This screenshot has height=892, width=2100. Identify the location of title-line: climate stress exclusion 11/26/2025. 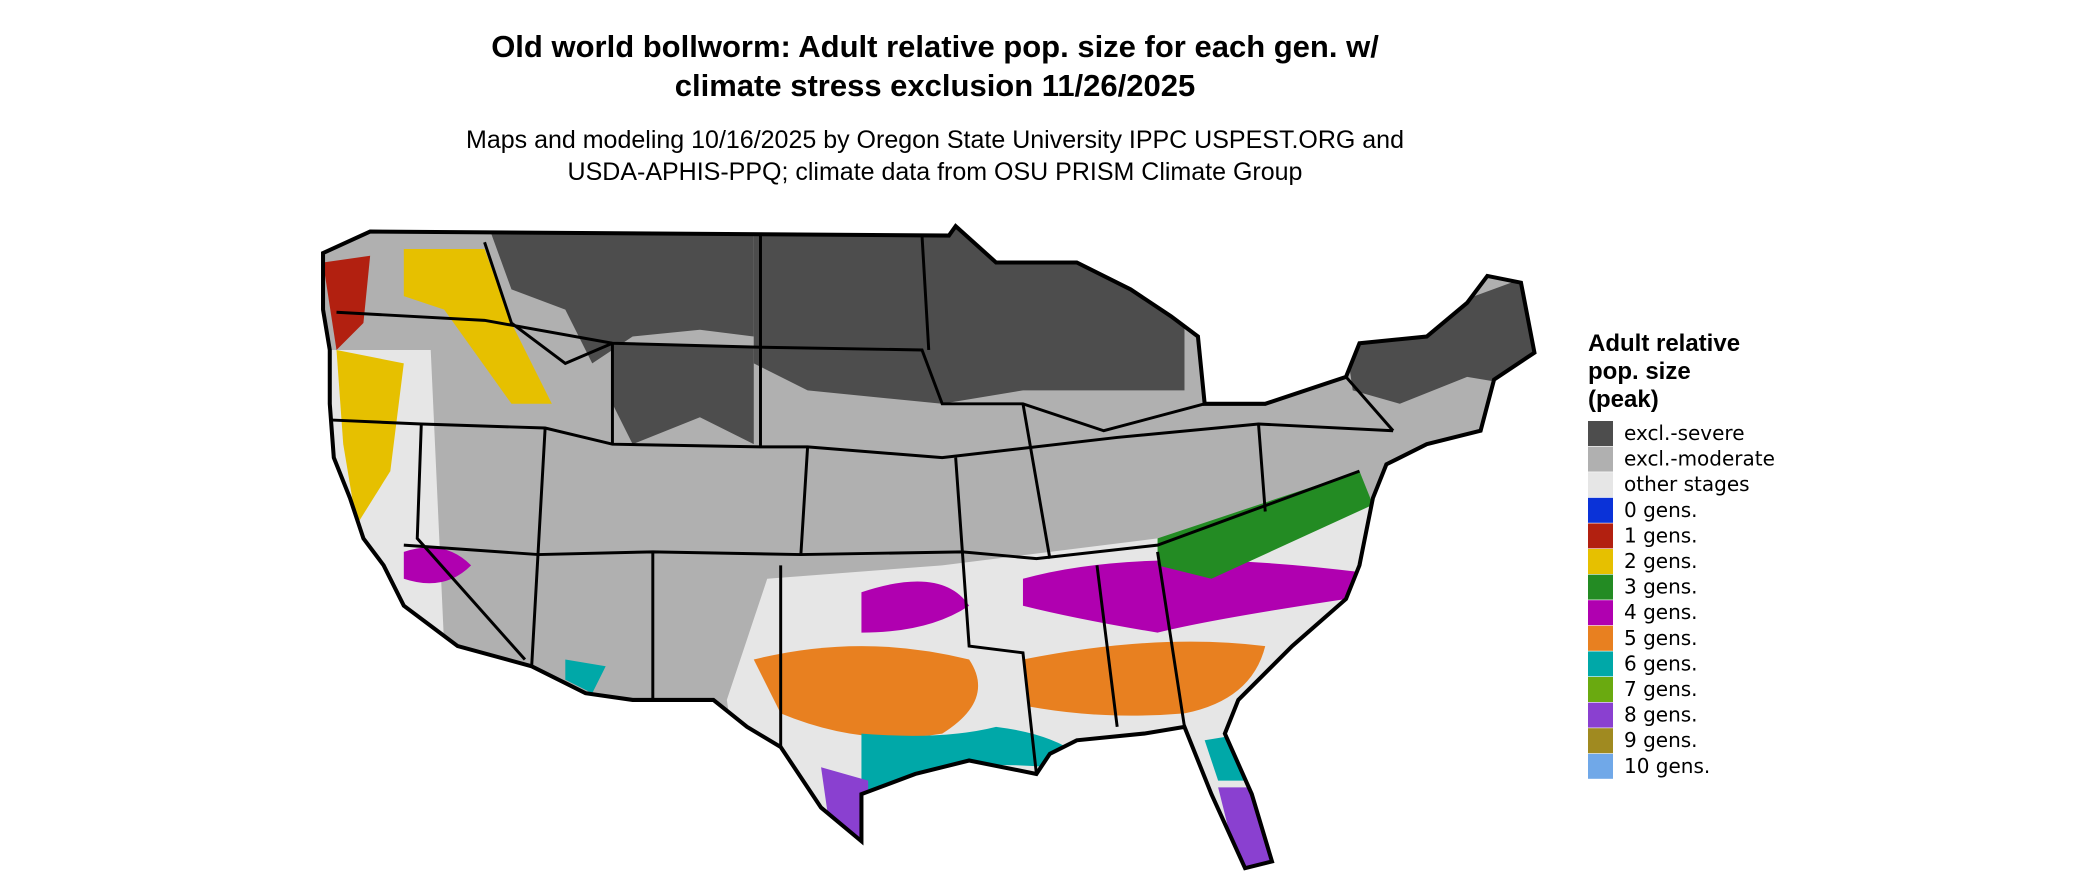
(935, 85).